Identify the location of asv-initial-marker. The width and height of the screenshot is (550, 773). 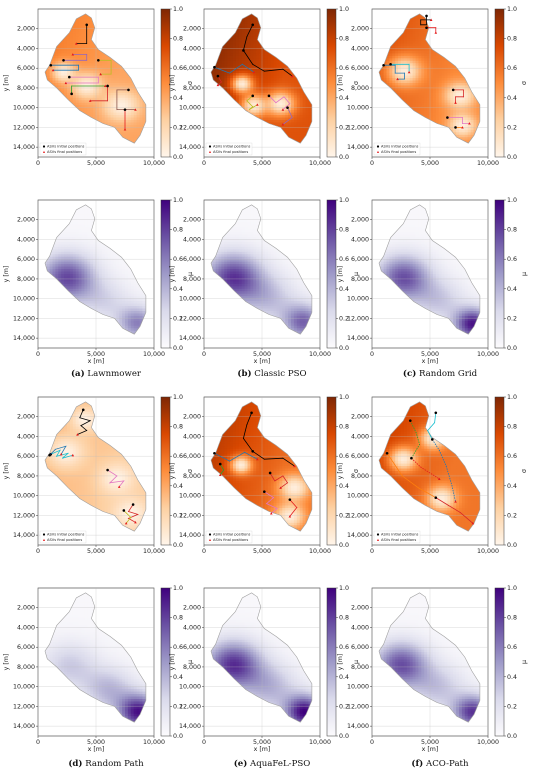
(269, 96).